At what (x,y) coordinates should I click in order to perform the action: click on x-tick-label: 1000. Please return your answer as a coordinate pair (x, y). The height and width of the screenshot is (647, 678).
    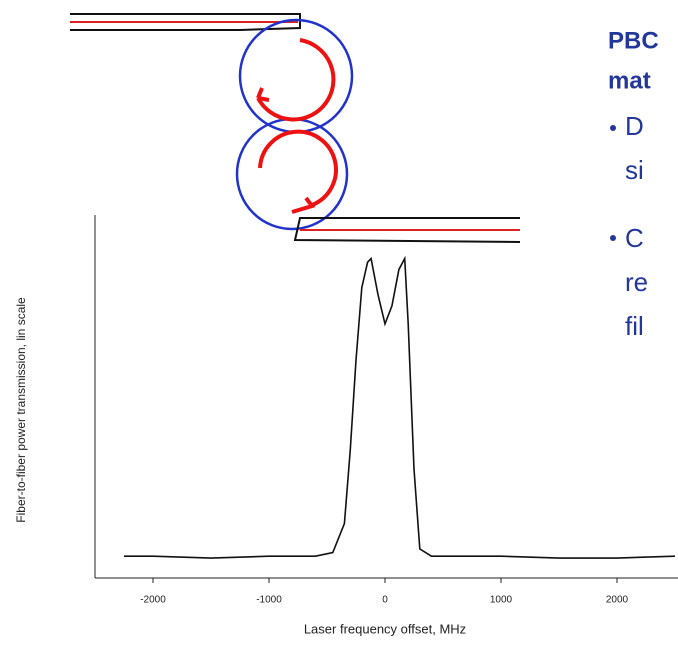
    Looking at the image, I should click on (501, 600).